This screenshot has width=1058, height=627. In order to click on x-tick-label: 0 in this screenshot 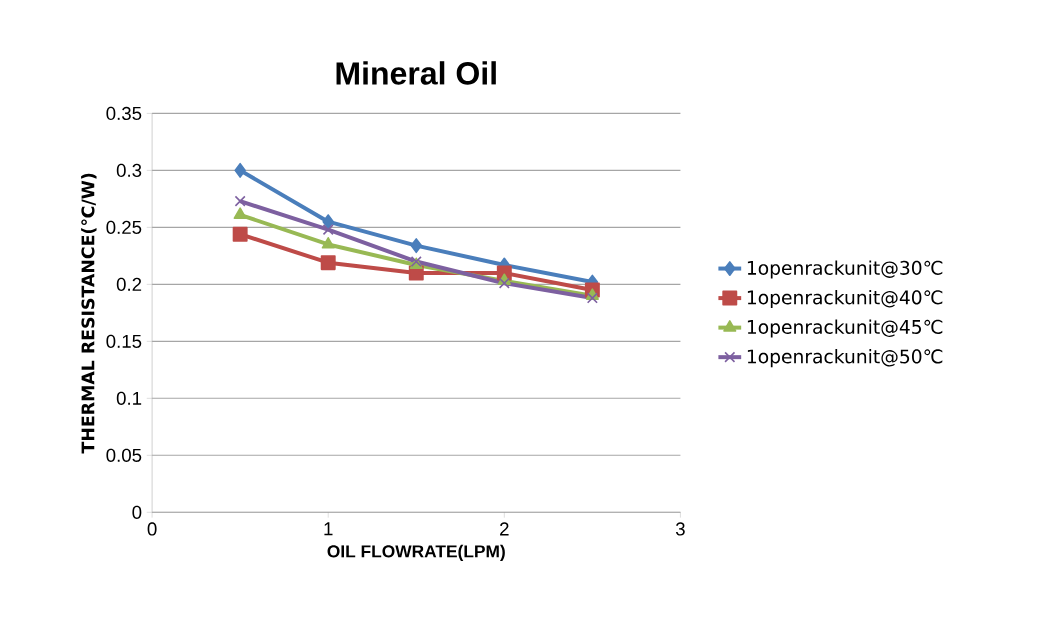, I will do `click(152, 529)`.